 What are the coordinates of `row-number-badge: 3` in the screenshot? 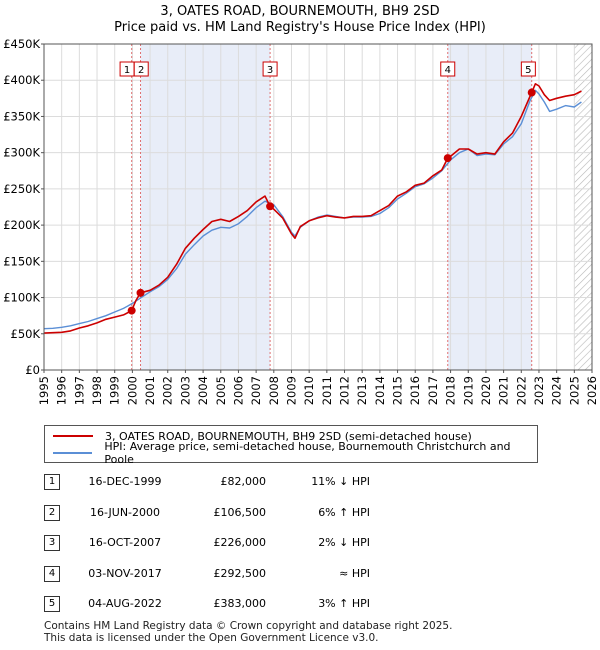 It's located at (52, 543).